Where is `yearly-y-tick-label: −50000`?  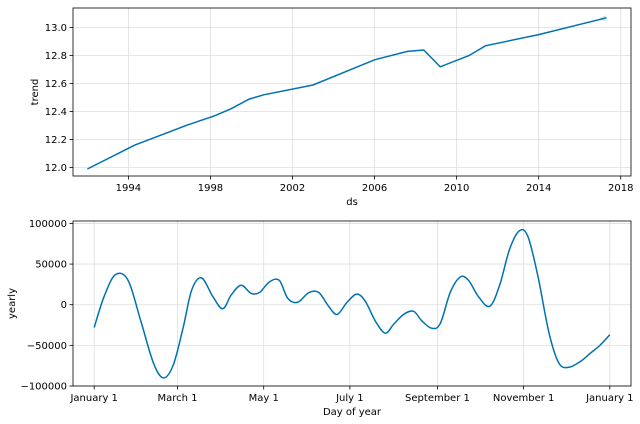
yearly-y-tick-label: −50000 is located at coordinates (47, 346).